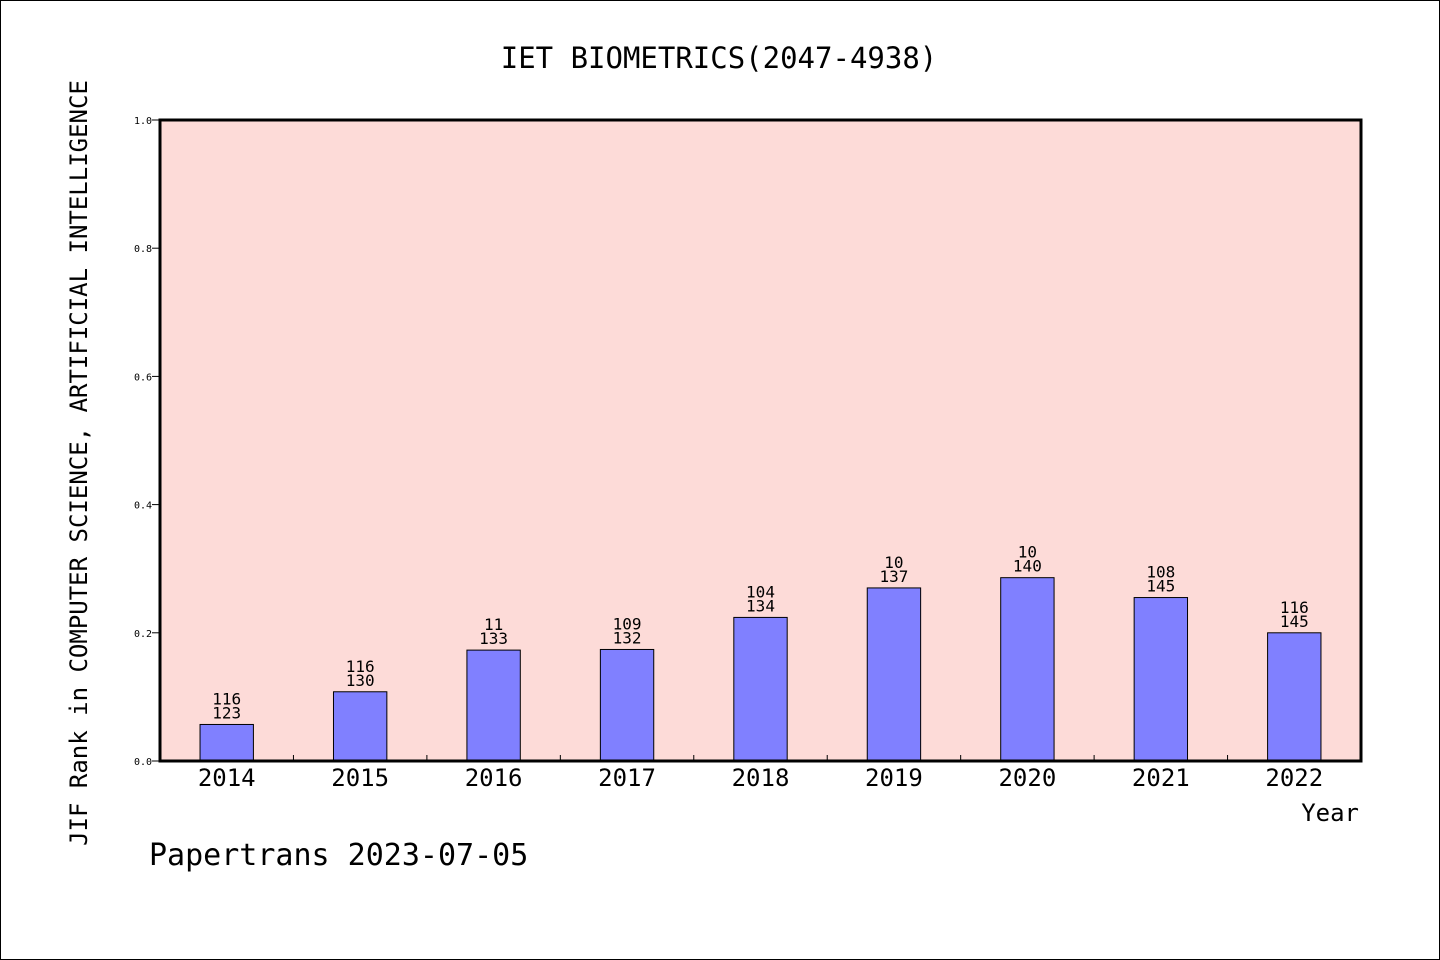 This screenshot has height=960, width=1440. I want to click on x-tick-label: 2016, so click(494, 778).